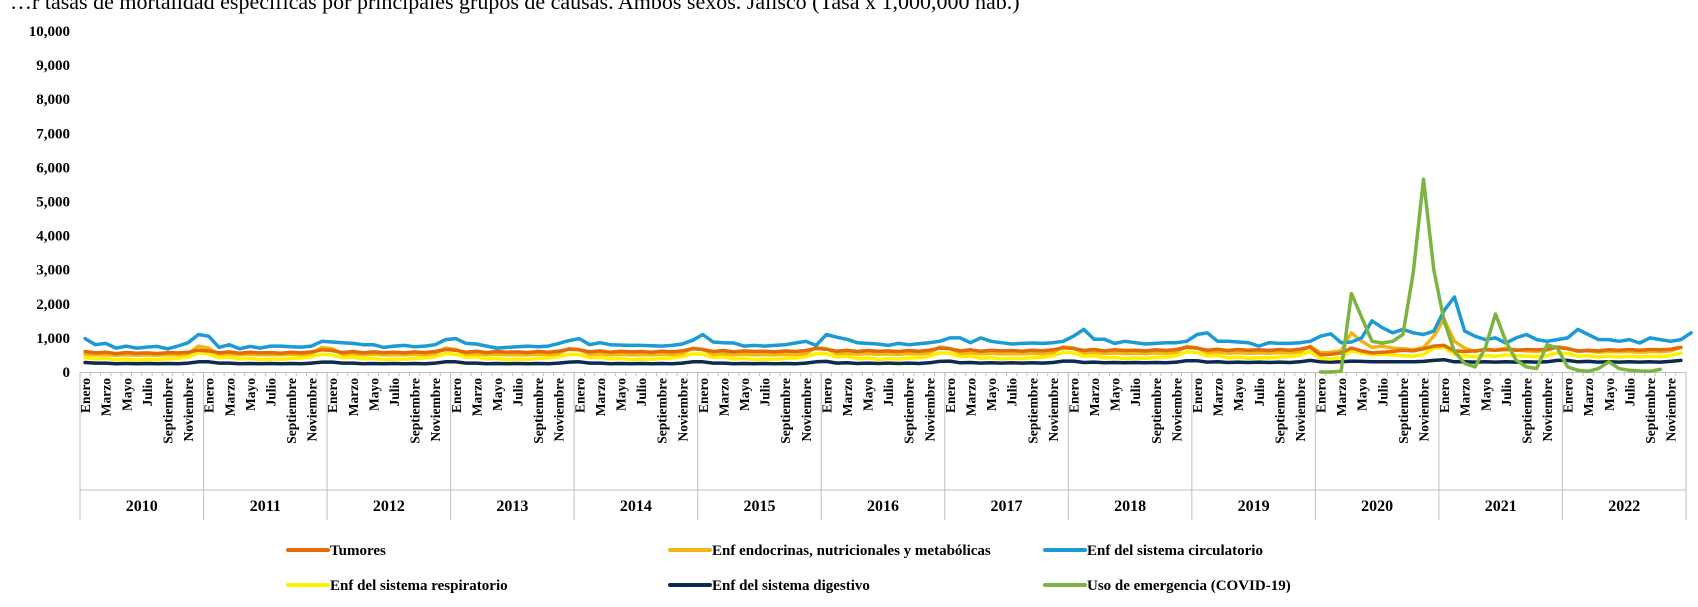 Image resolution: width=1698 pixels, height=607 pixels. Describe the element at coordinates (1501, 506) in the screenshot. I see `x-year-label: 2021` at that location.